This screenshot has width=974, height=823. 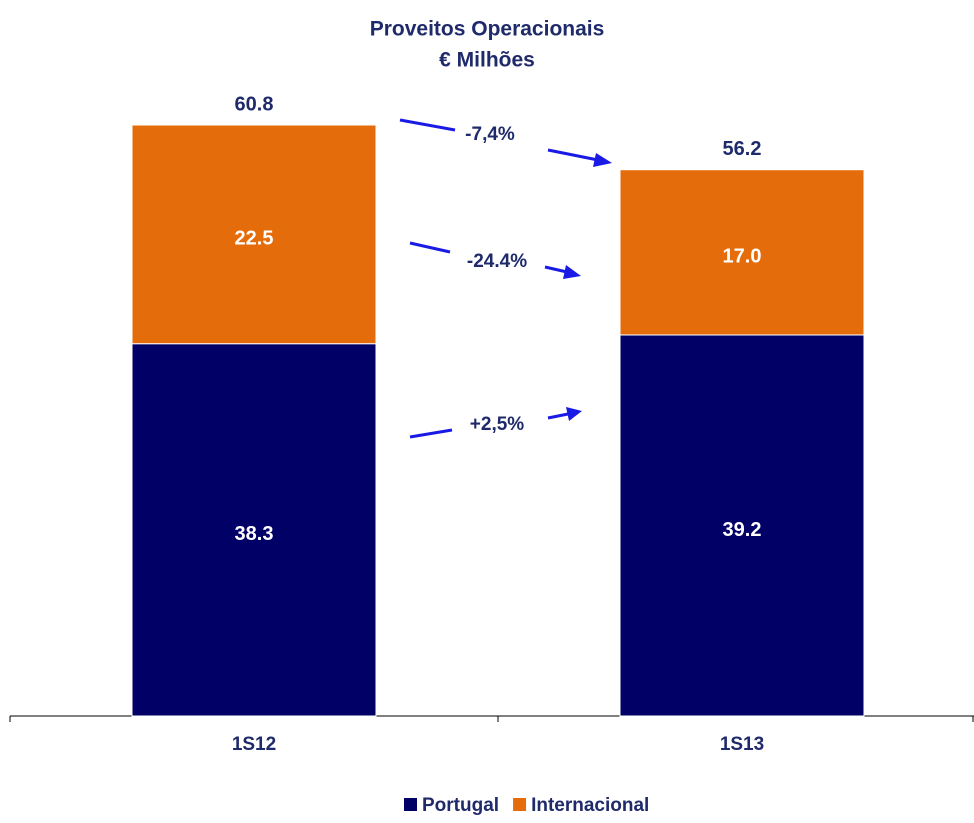 What do you see at coordinates (742, 149) in the screenshot?
I see `total-label: 56.2` at bounding box center [742, 149].